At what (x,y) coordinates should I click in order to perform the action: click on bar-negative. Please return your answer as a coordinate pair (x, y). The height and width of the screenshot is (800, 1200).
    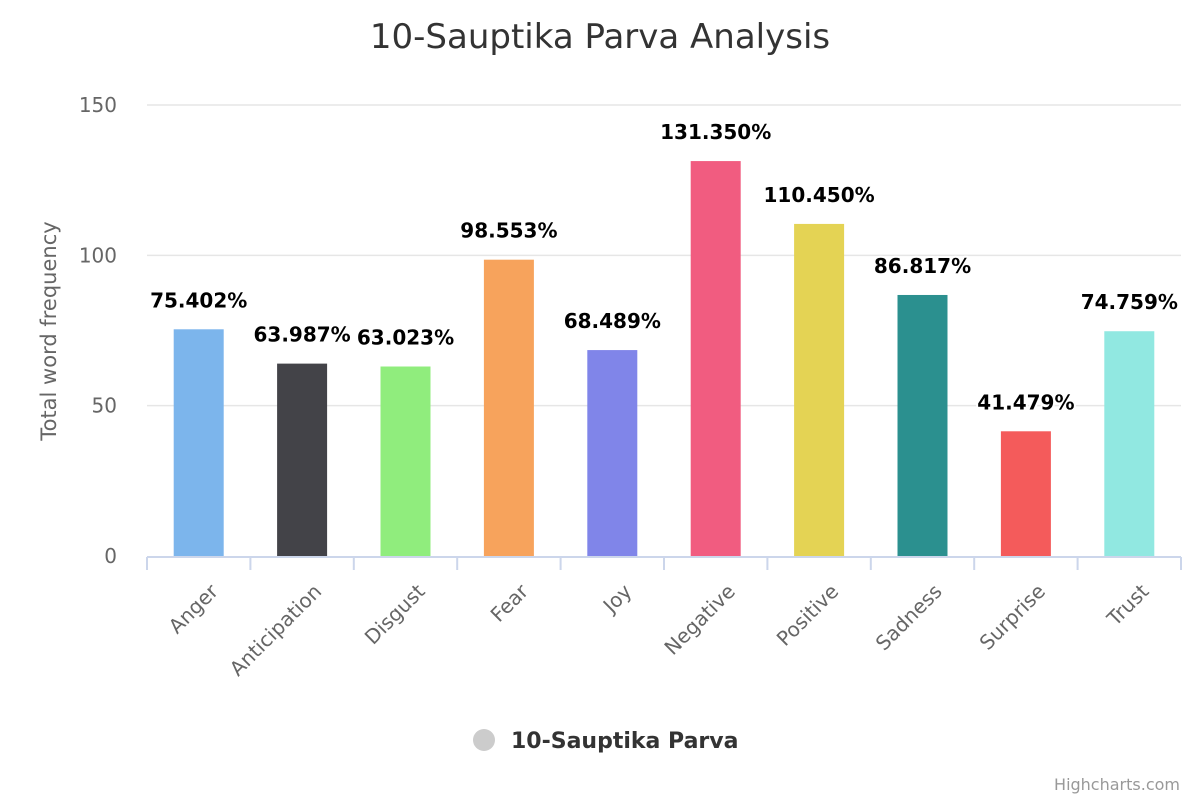
    Looking at the image, I should click on (715, 358).